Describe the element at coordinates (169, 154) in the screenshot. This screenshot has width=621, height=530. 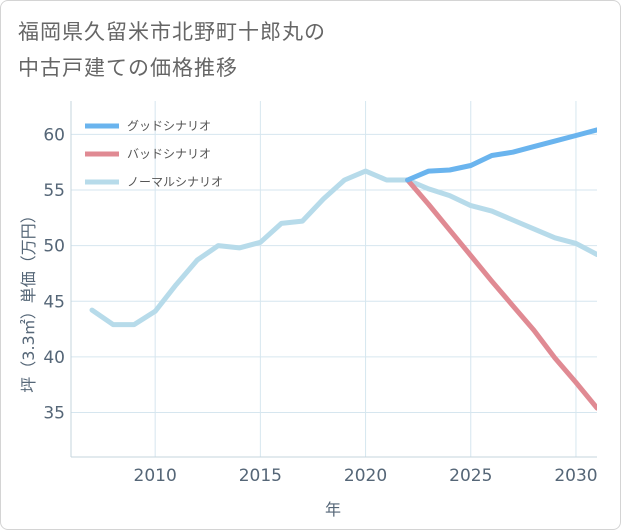
I see `legend-label: バッドシナリオ` at that location.